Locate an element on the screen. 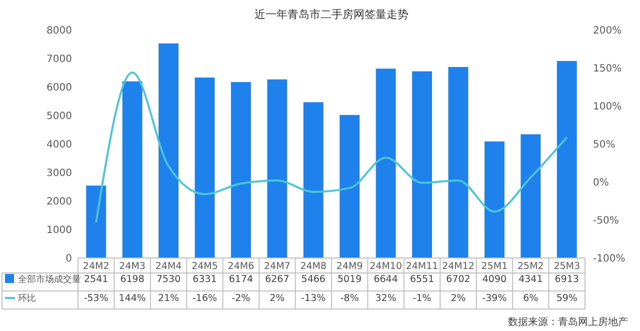 Image resolution: width=640 pixels, height=331 pixels. x-tick-label: 24M8 is located at coordinates (313, 266).